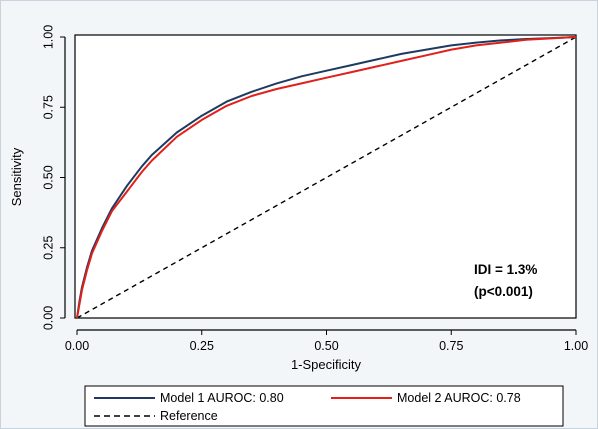  I want to click on legend-item-model-2: Model 2 AUROC: 0.78, so click(426, 398).